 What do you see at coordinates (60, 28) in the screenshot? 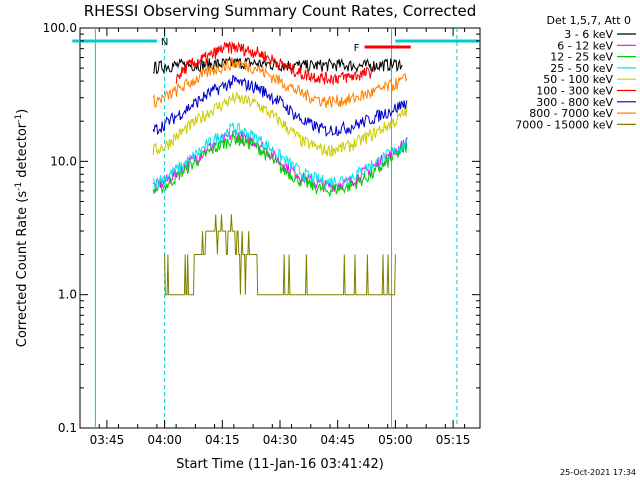
I see `y-tick-label: 100.0` at bounding box center [60, 28].